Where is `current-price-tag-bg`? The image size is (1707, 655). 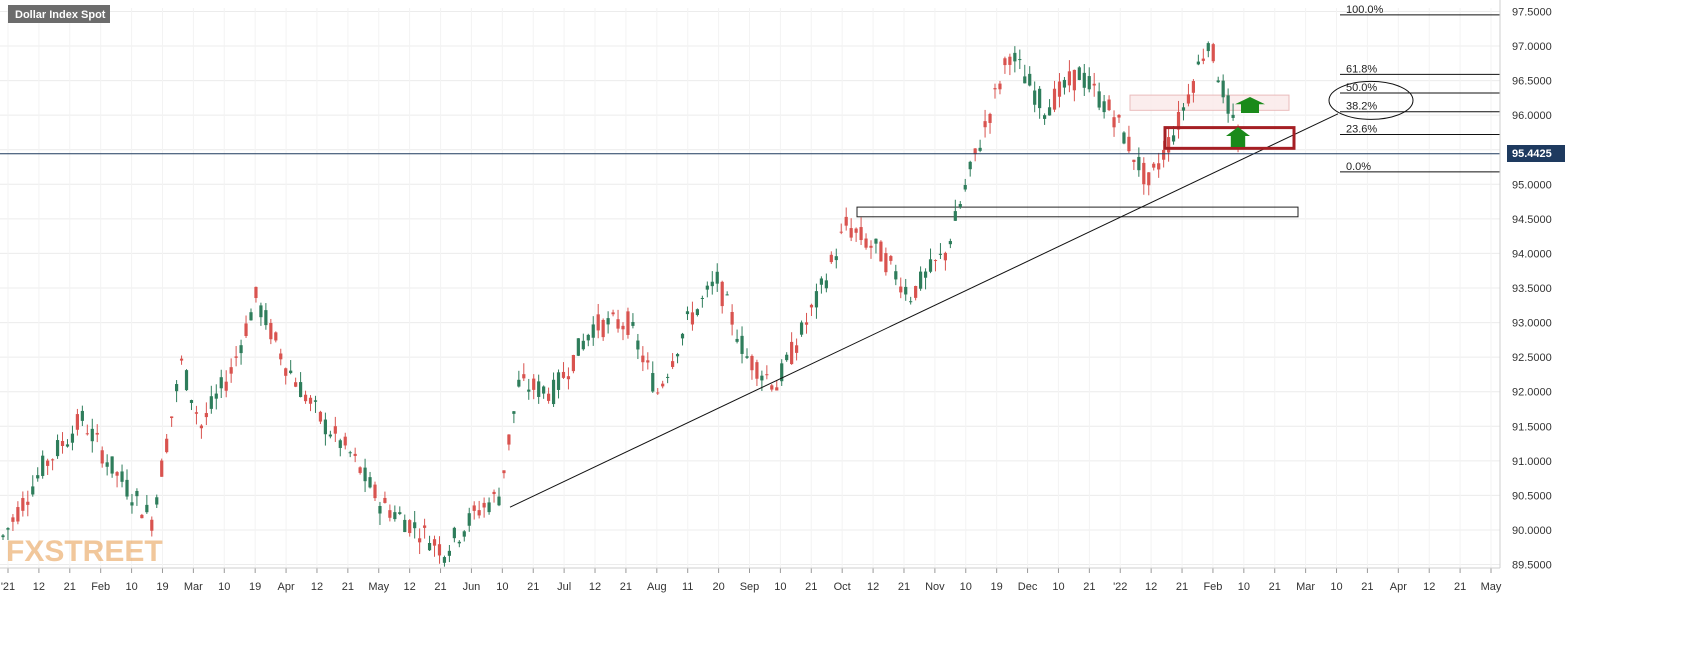
current-price-tag-bg is located at coordinates (1536, 153).